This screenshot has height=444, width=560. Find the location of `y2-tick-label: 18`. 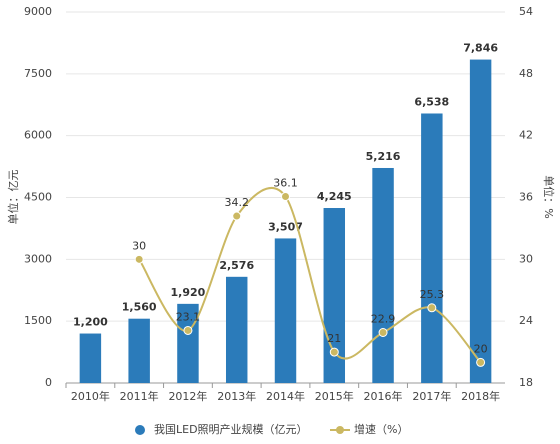

y2-tick-label: 18 is located at coordinates (526, 382).